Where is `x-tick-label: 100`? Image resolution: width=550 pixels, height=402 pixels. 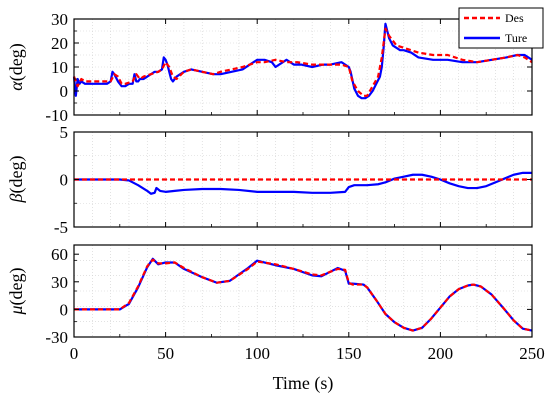
x-tick-label: 100 is located at coordinates (257, 353).